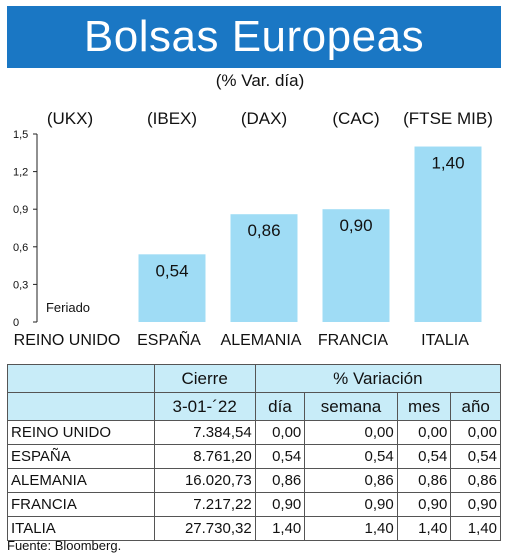  I want to click on table-row: ALEMANIA 16.020,73 0,86 0,86 0,86 0,86, so click(254, 480).